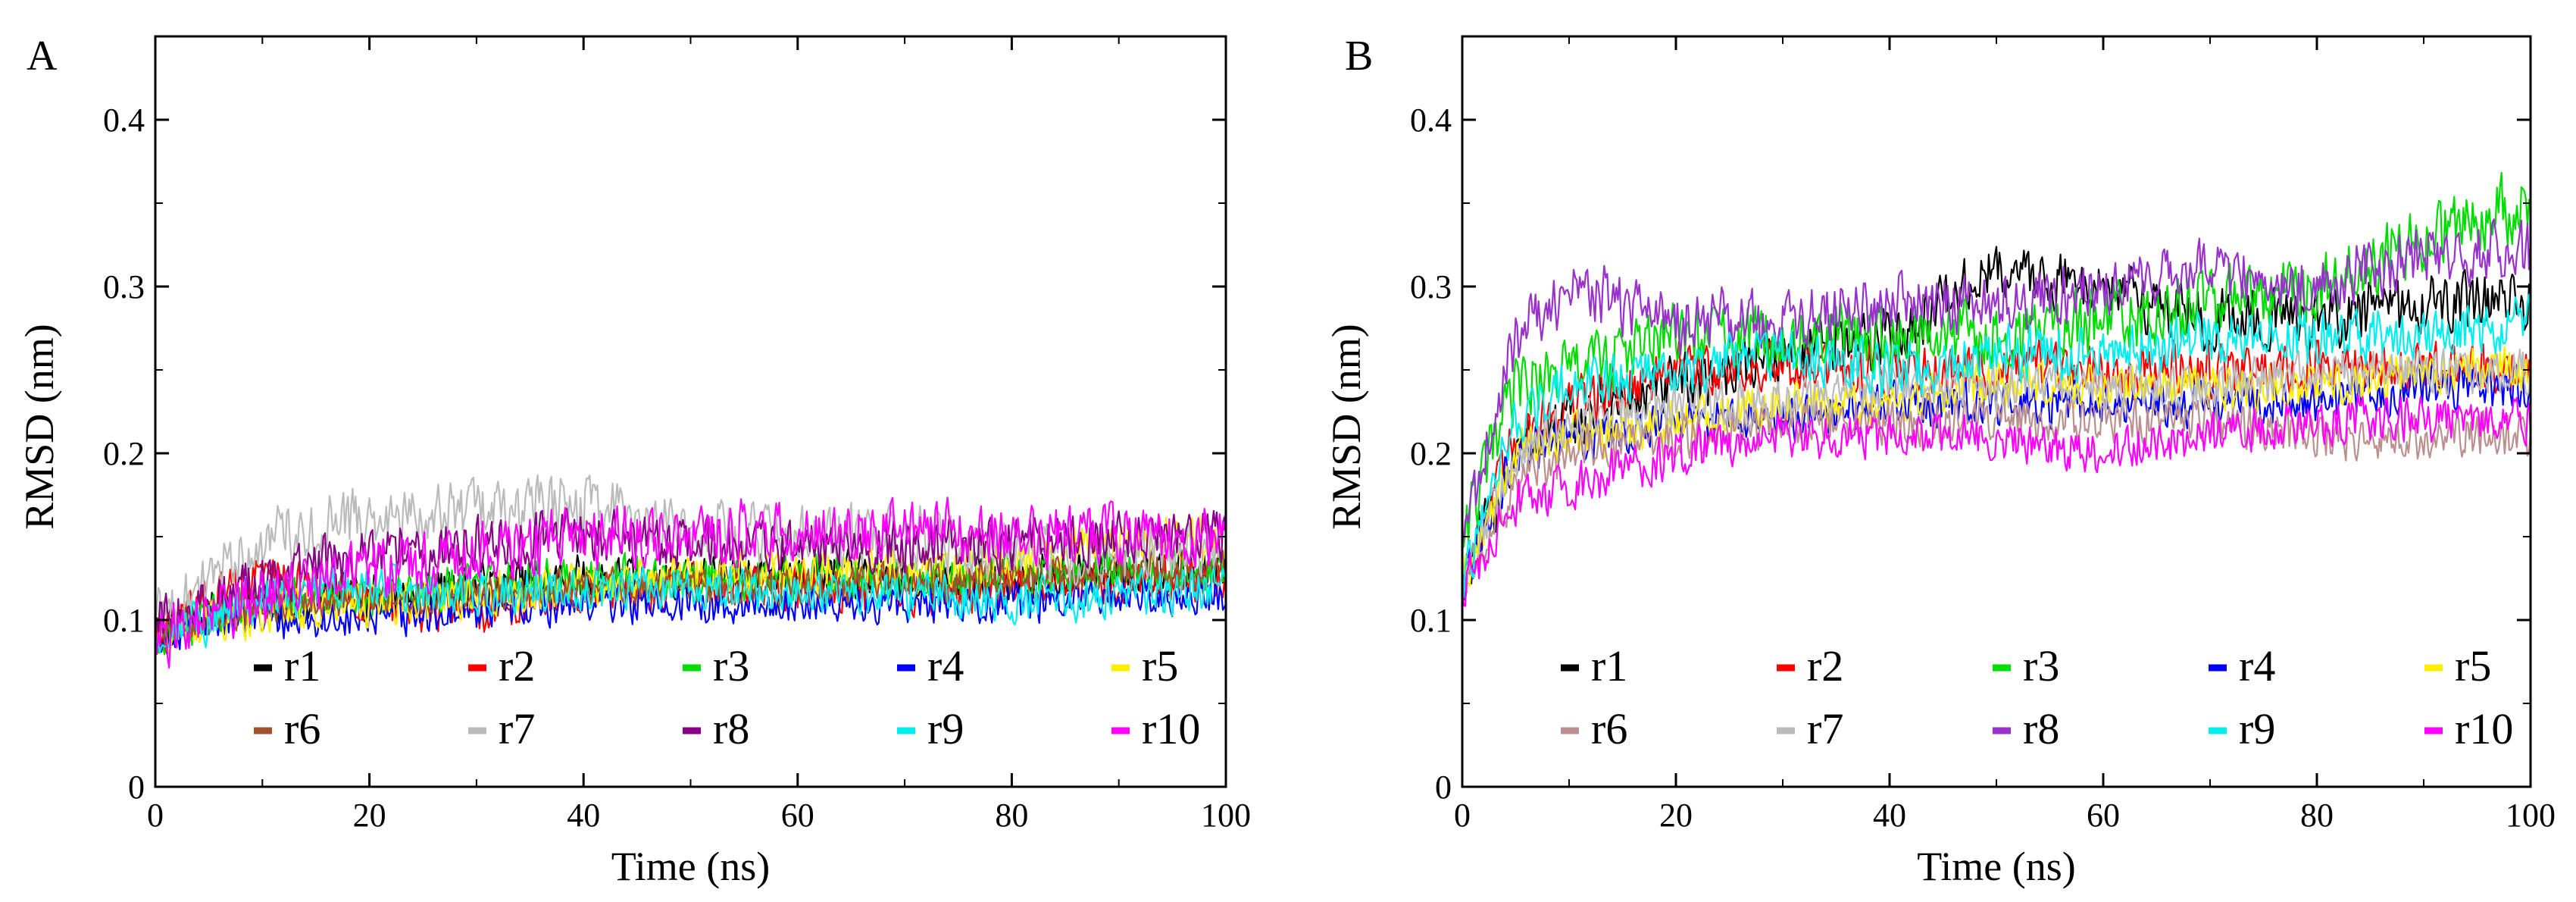 The height and width of the screenshot is (902, 2576). What do you see at coordinates (1359, 56) in the screenshot?
I see `panel-label: B` at bounding box center [1359, 56].